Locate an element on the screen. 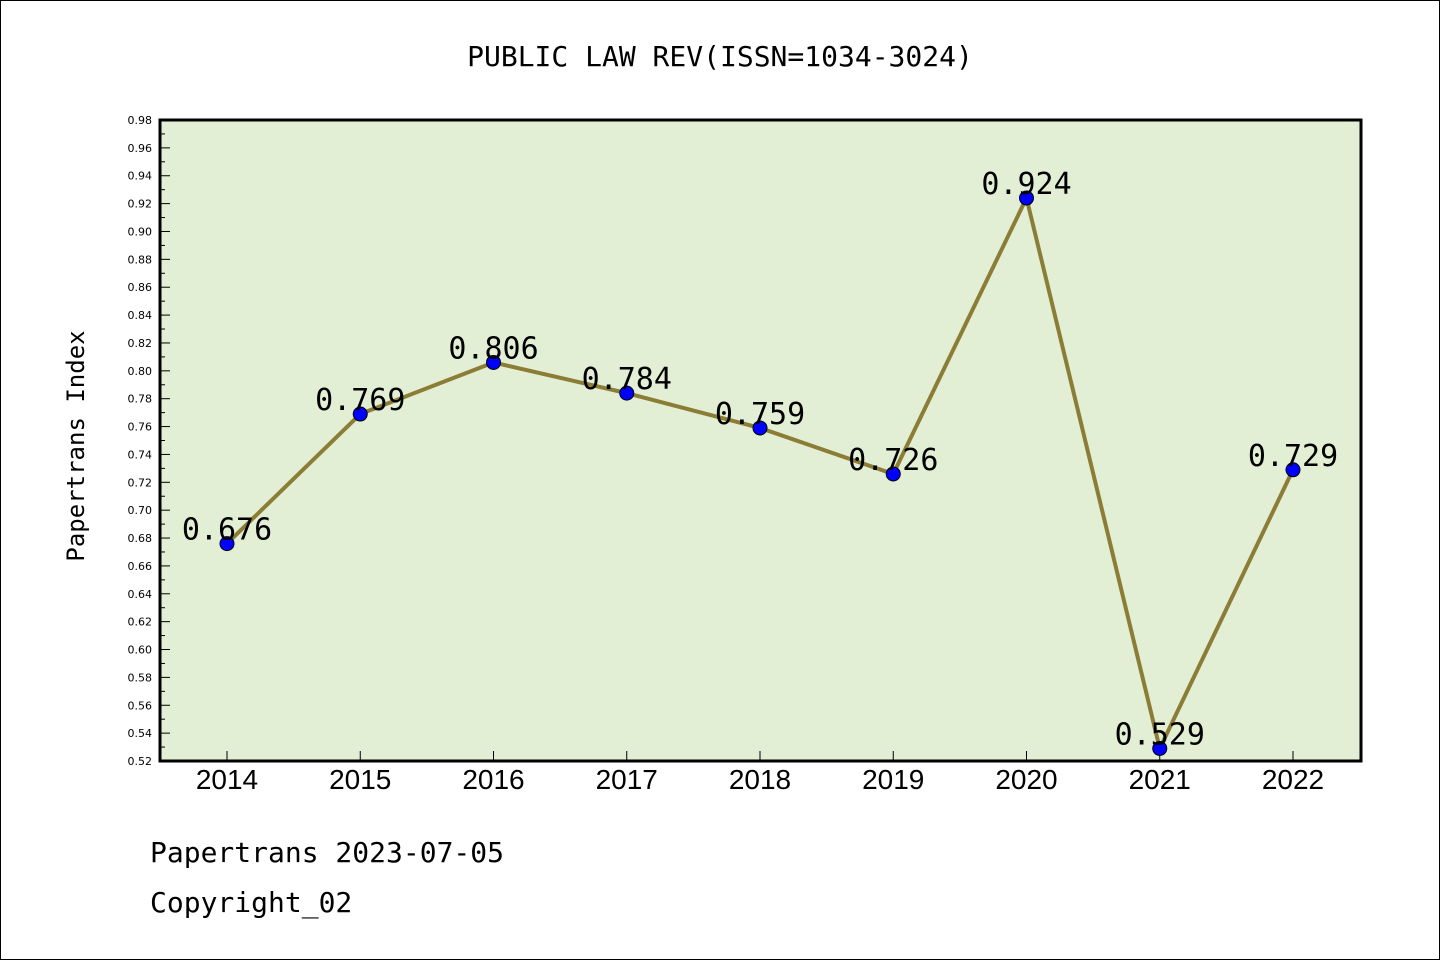  y-tick-label: 0.88 is located at coordinates (140, 259).